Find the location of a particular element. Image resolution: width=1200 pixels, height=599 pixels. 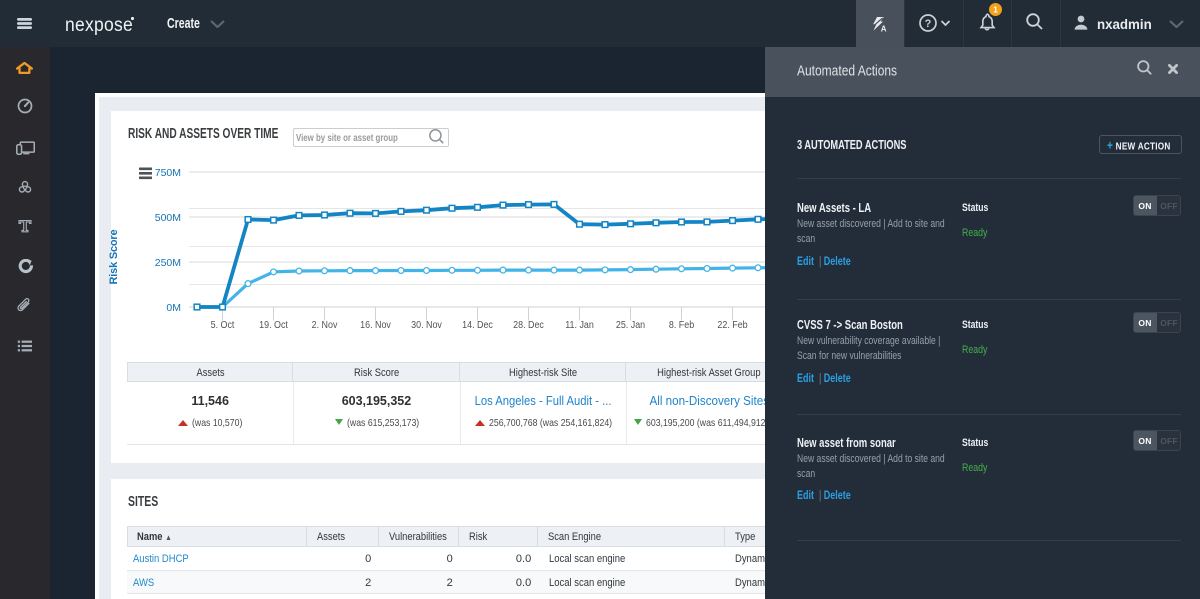

svg-text: 0M is located at coordinates (173, 308).